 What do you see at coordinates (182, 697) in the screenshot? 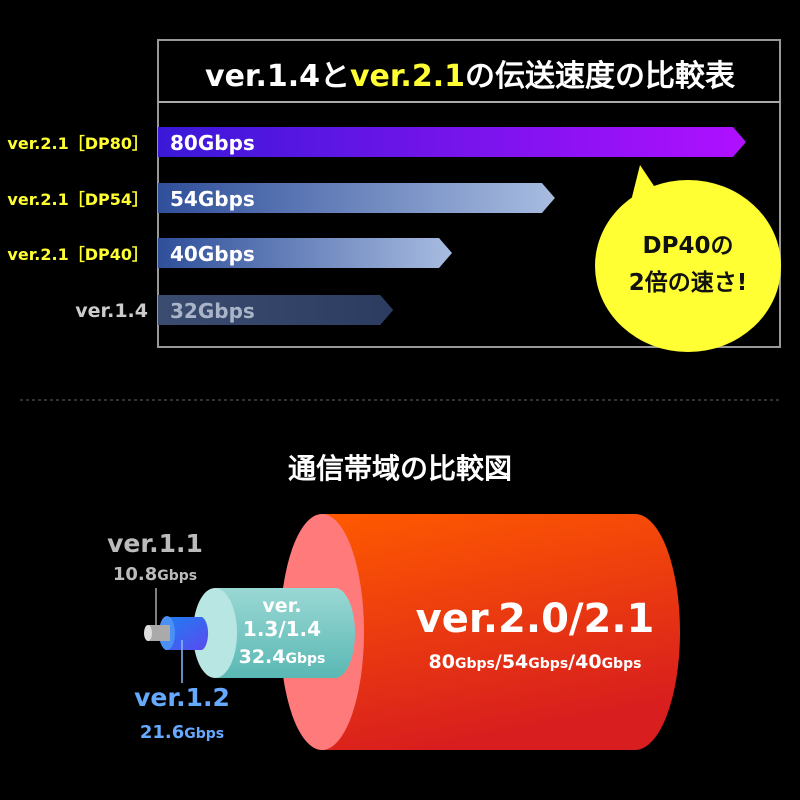
I see `label-ver-1-2: ver.1.2` at bounding box center [182, 697].